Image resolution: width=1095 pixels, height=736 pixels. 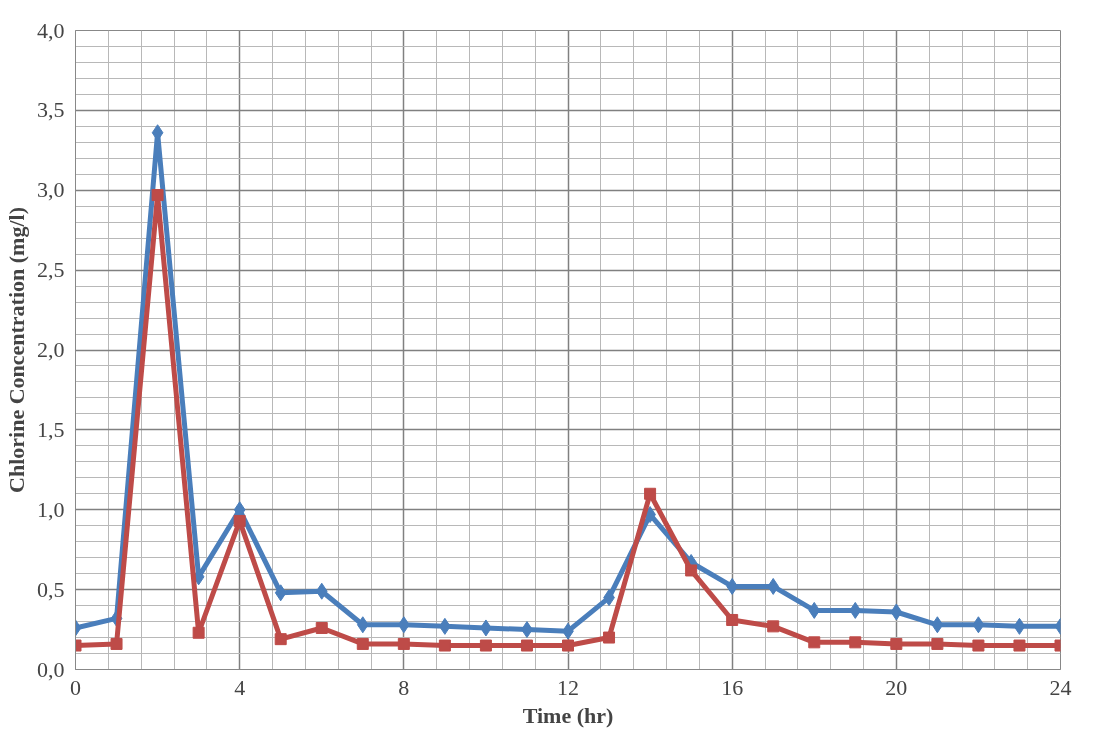 What do you see at coordinates (16, 350) in the screenshot?
I see `y-axis-title: Chlorine Concentration (mg/l)` at bounding box center [16, 350].